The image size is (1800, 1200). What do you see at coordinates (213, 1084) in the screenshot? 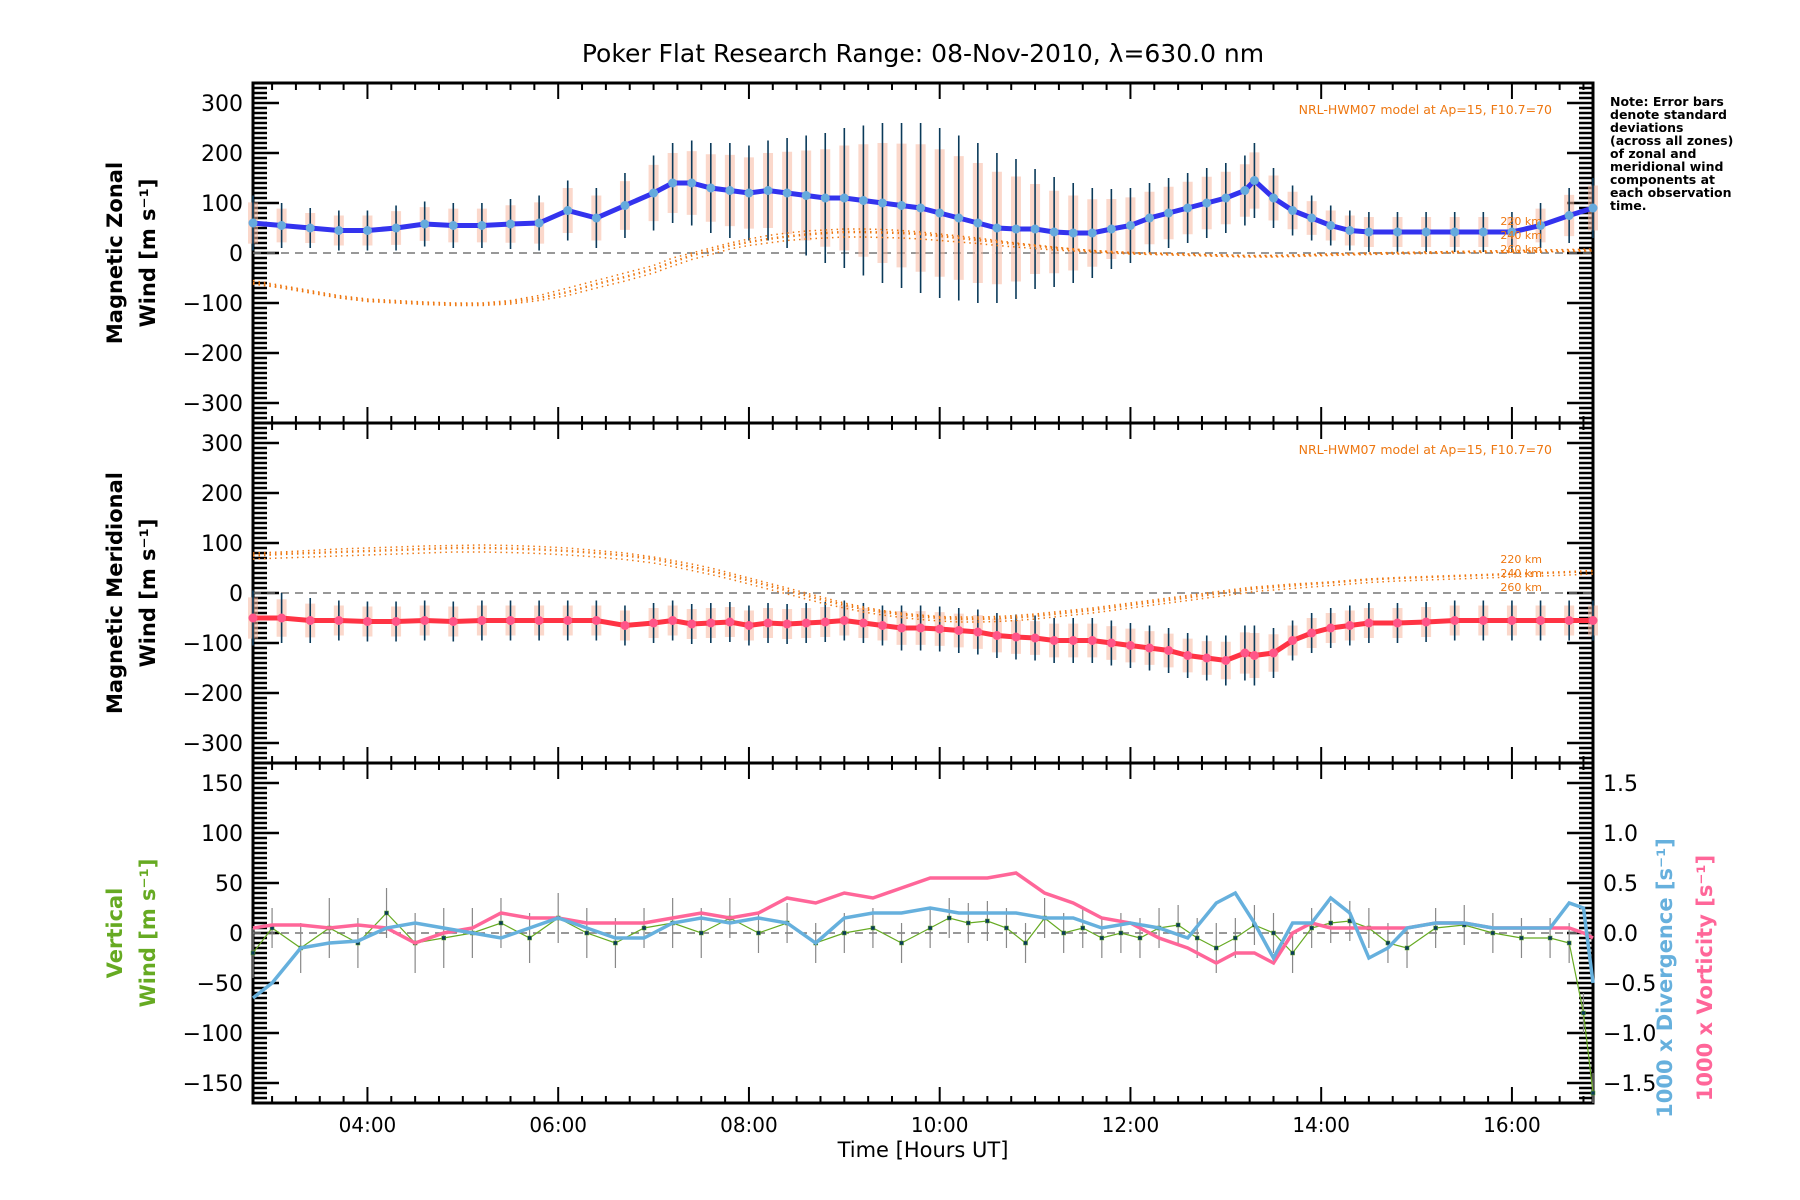
I see `y-tick-label: −150` at bounding box center [213, 1084].